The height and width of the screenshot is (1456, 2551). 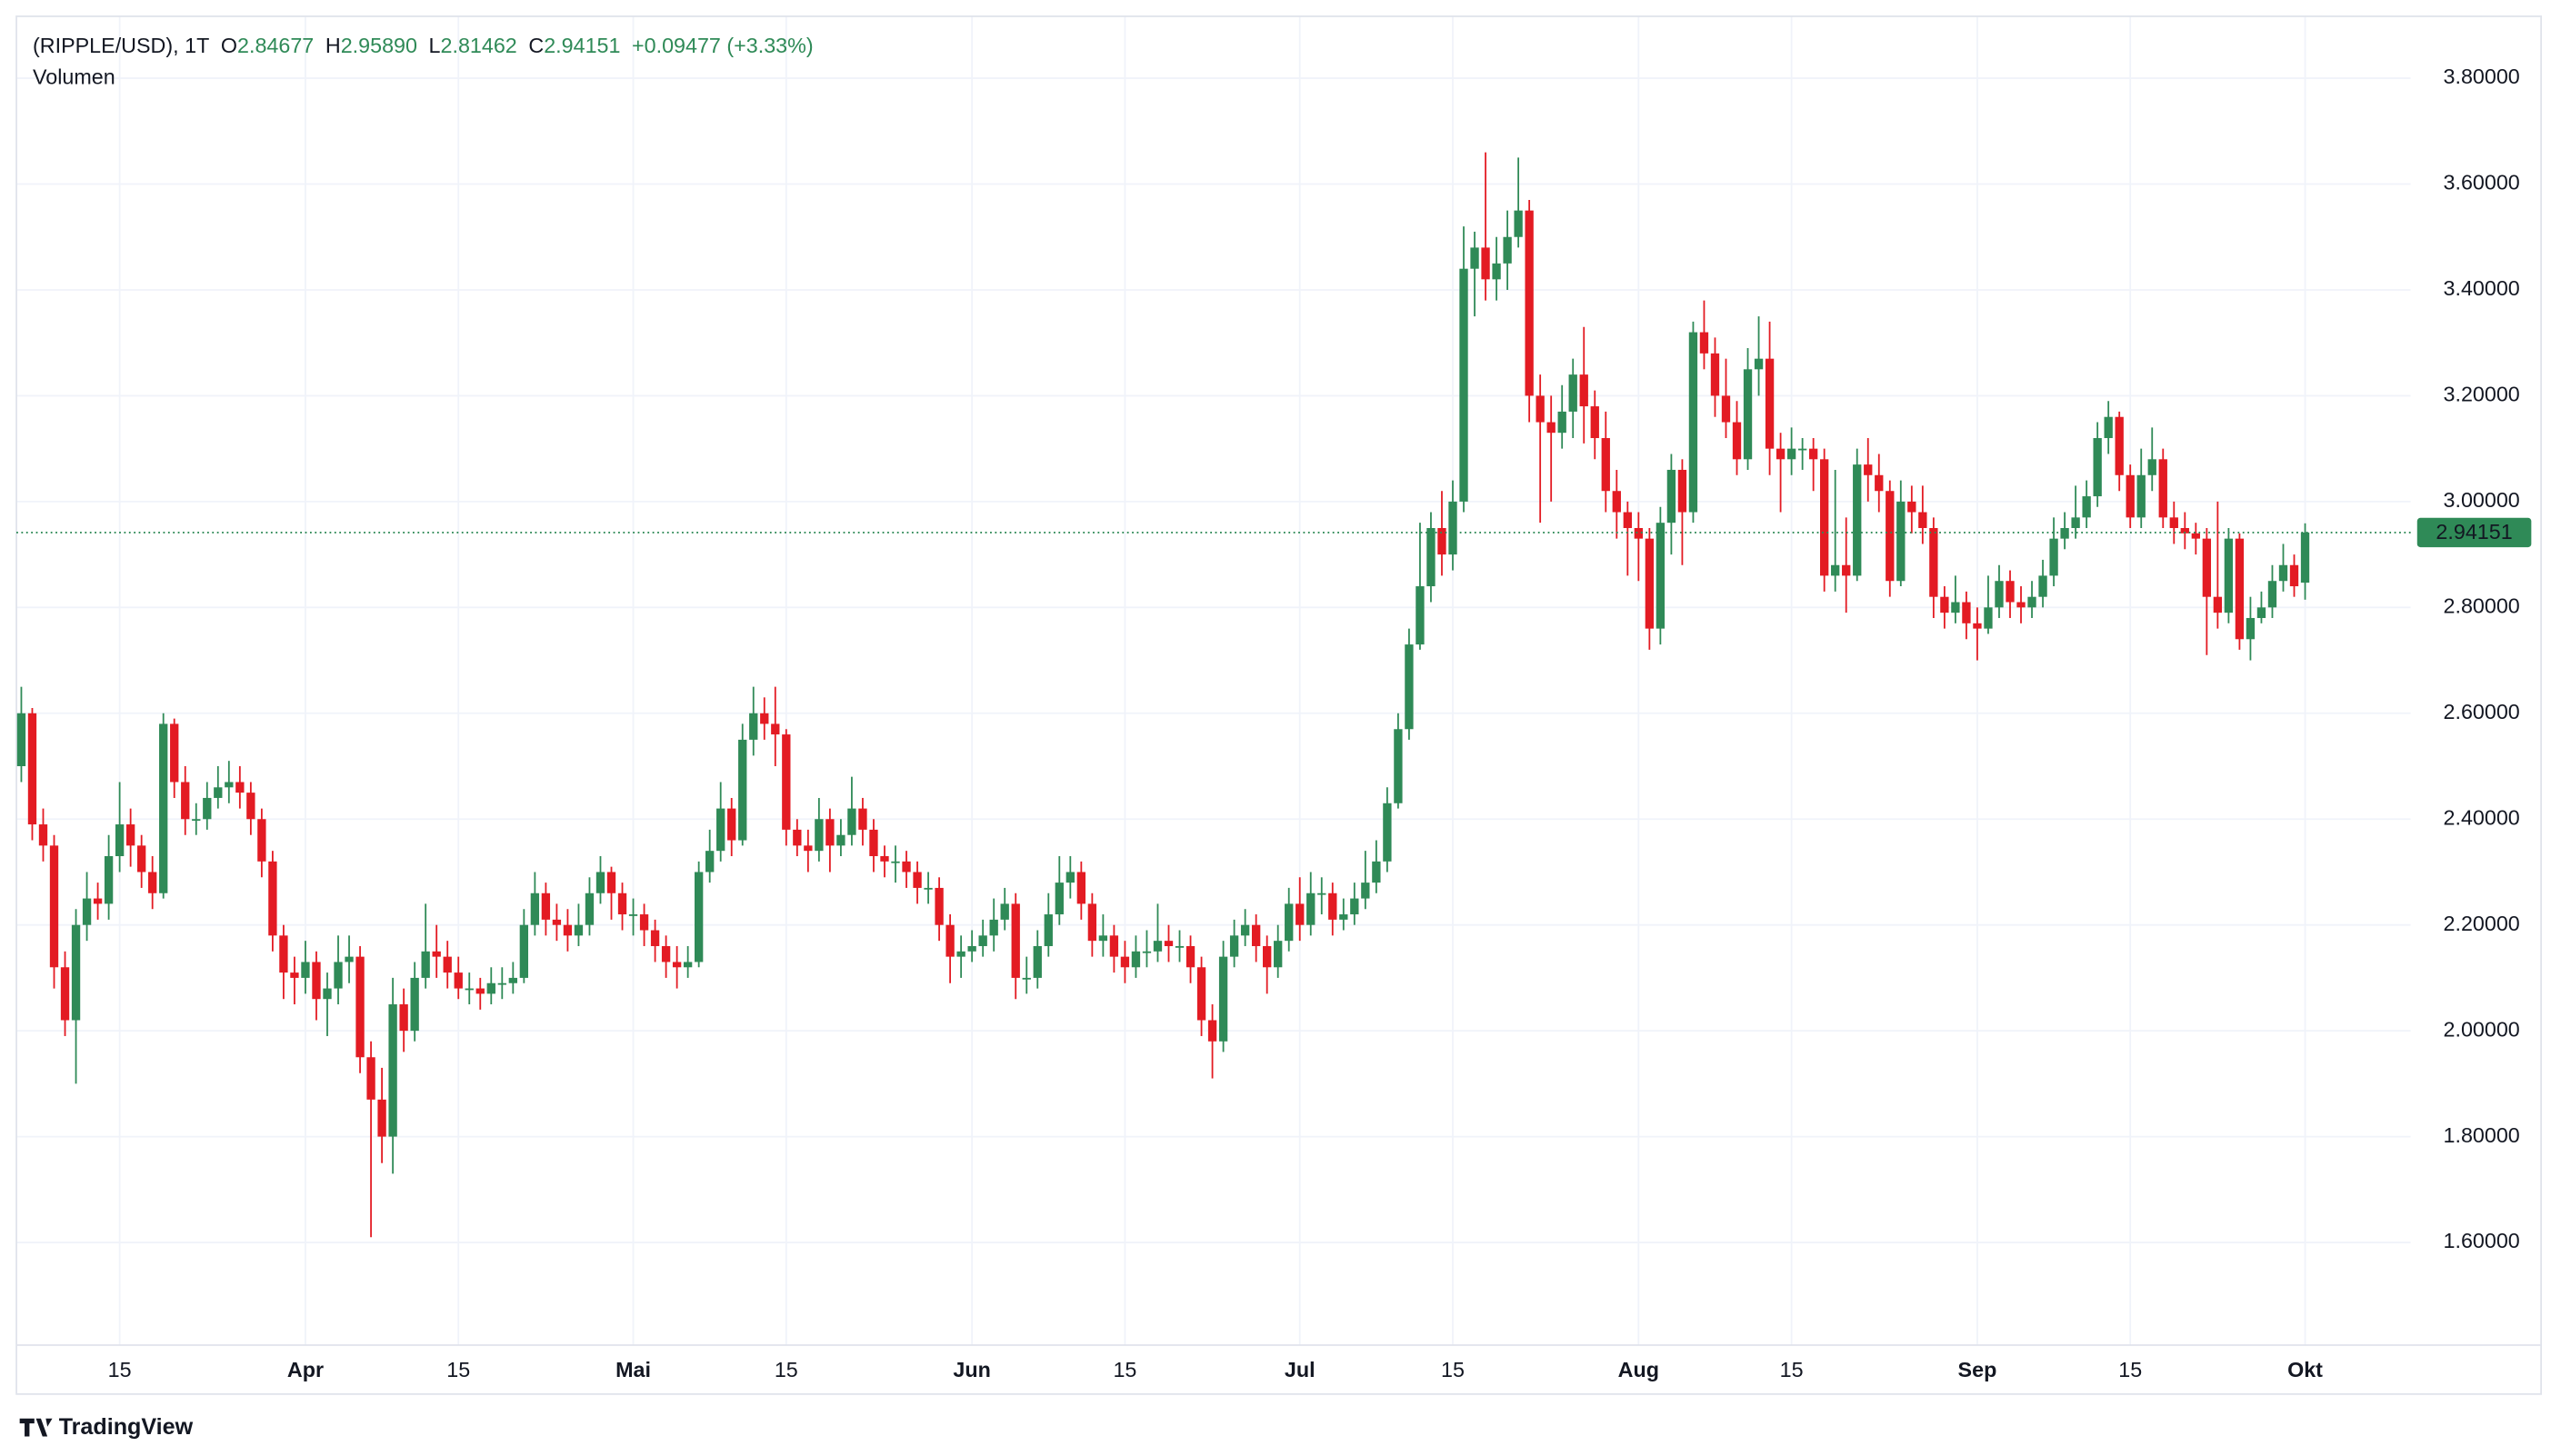 What do you see at coordinates (536, 46) in the screenshot?
I see `legend-ohlc-label: C` at bounding box center [536, 46].